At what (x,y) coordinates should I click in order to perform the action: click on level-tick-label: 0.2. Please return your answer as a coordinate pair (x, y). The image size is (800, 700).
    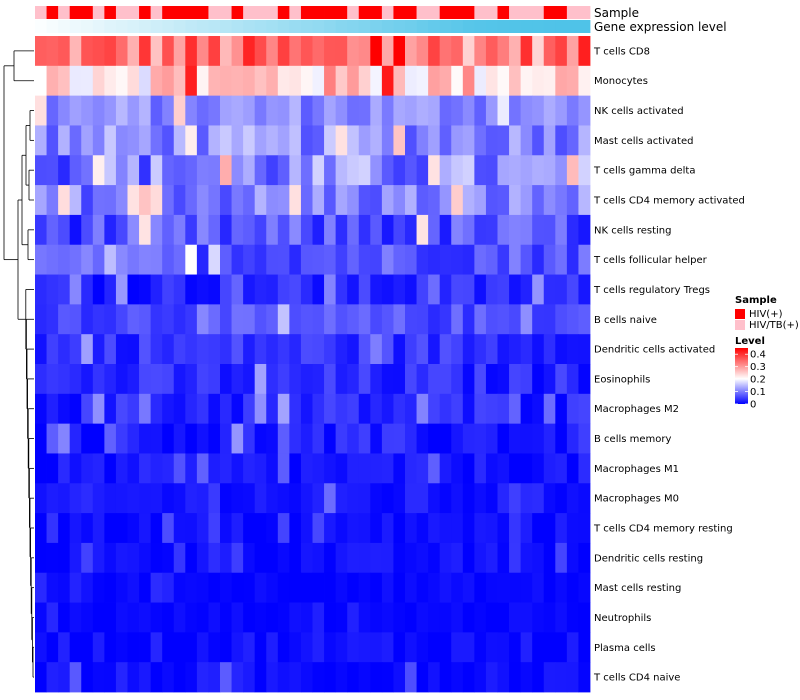
    Looking at the image, I should click on (758, 380).